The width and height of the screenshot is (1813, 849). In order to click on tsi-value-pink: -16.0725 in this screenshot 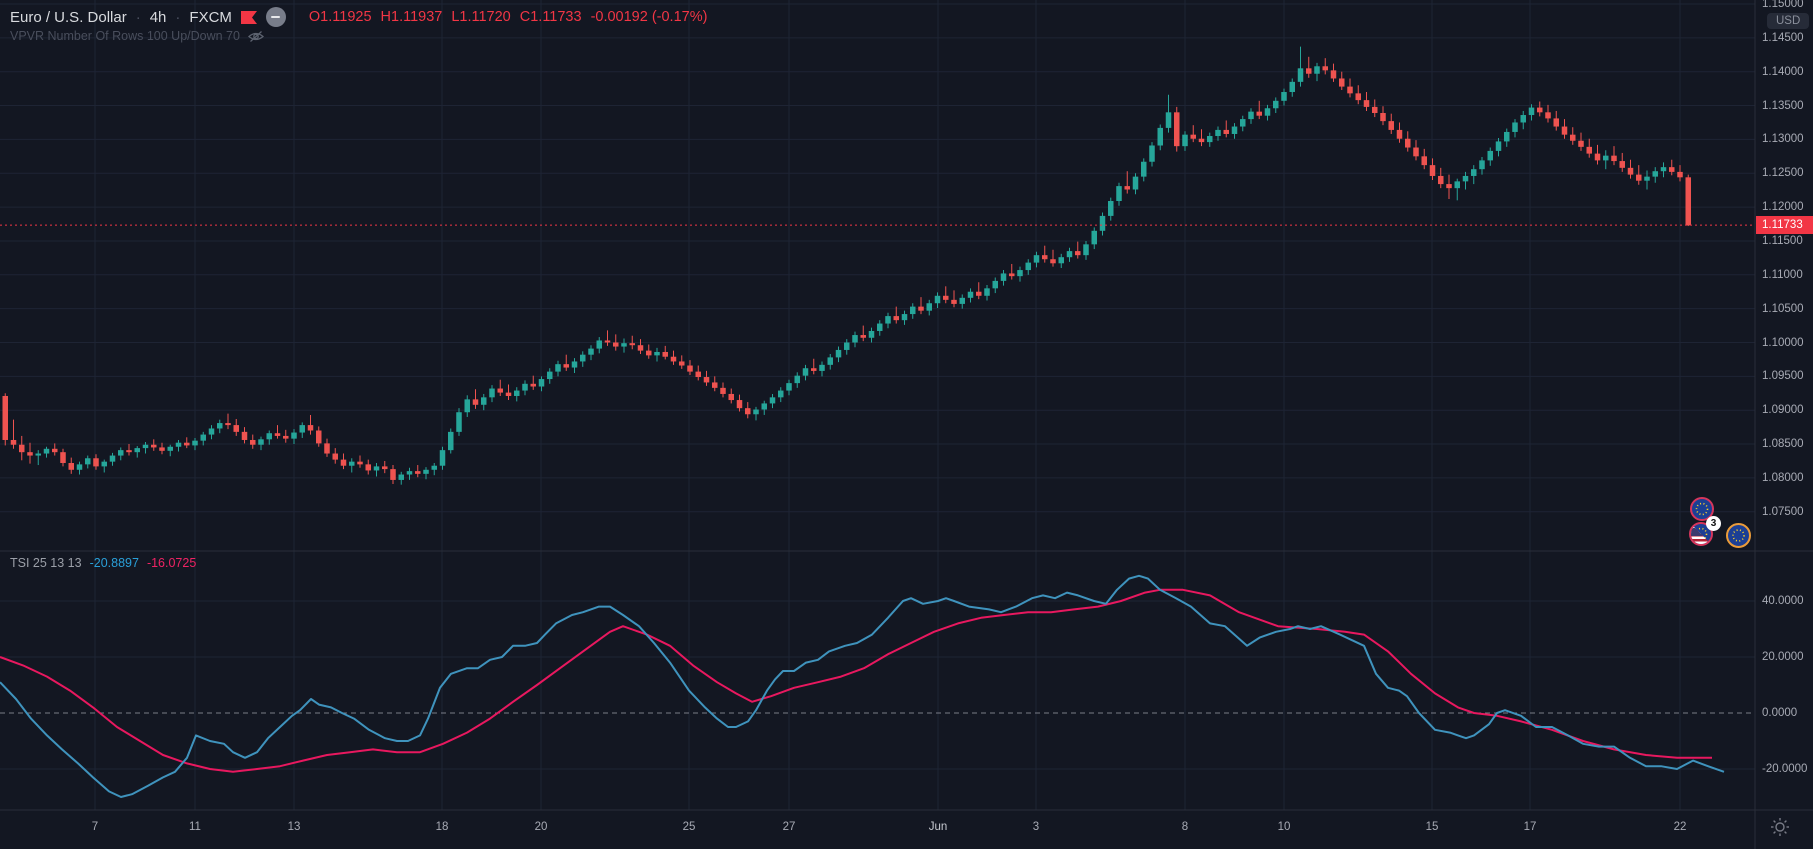, I will do `click(171, 563)`.